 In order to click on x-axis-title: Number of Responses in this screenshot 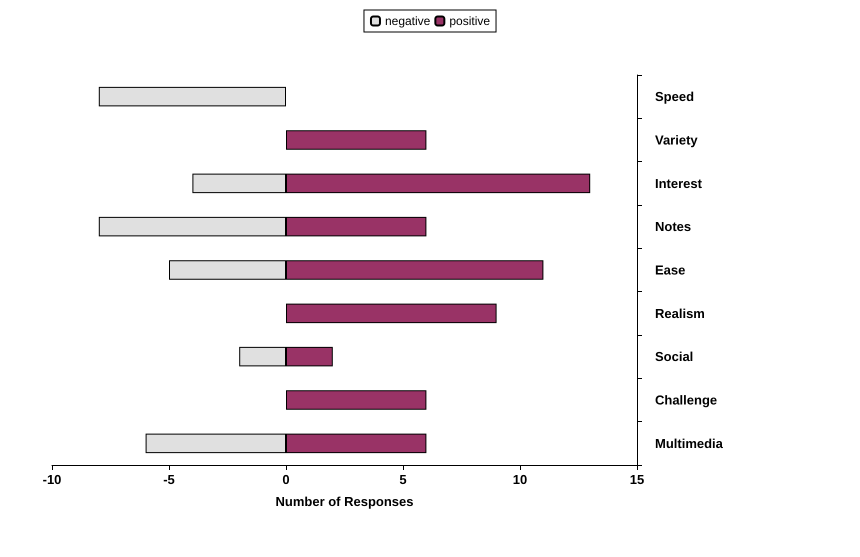, I will do `click(345, 501)`.